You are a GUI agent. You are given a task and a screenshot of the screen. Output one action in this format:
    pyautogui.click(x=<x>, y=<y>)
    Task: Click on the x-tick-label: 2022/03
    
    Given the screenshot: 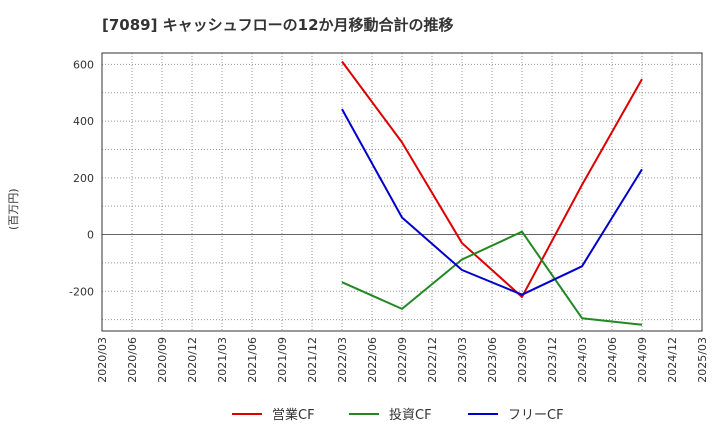 What is the action you would take?
    pyautogui.click(x=342, y=360)
    